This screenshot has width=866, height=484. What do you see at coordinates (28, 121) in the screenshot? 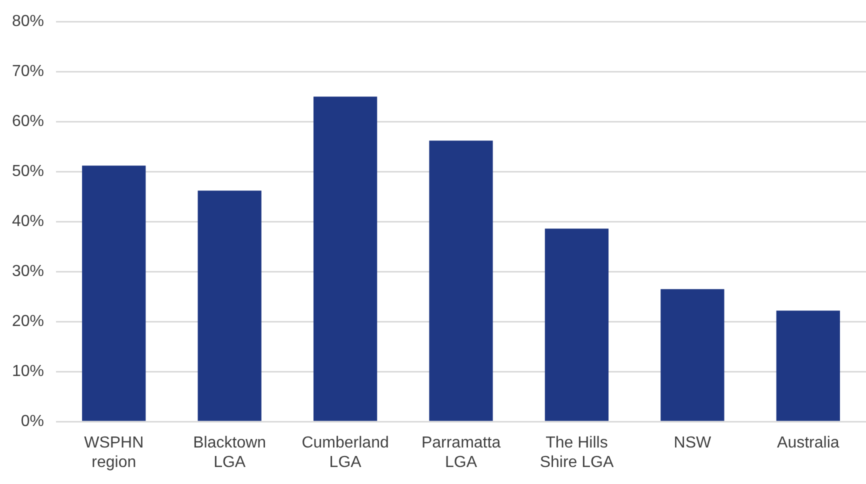
I see `y-tick-label: 60%` at bounding box center [28, 121].